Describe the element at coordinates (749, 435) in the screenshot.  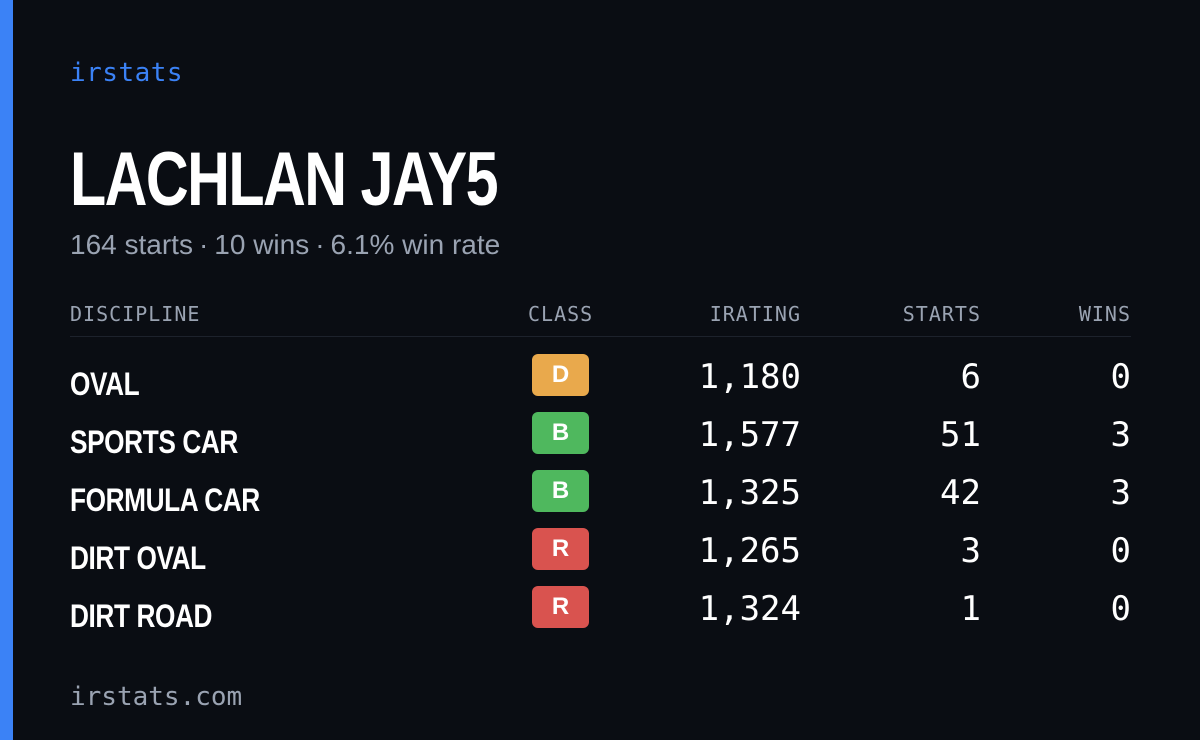
I see `irating-value: 1,577` at that location.